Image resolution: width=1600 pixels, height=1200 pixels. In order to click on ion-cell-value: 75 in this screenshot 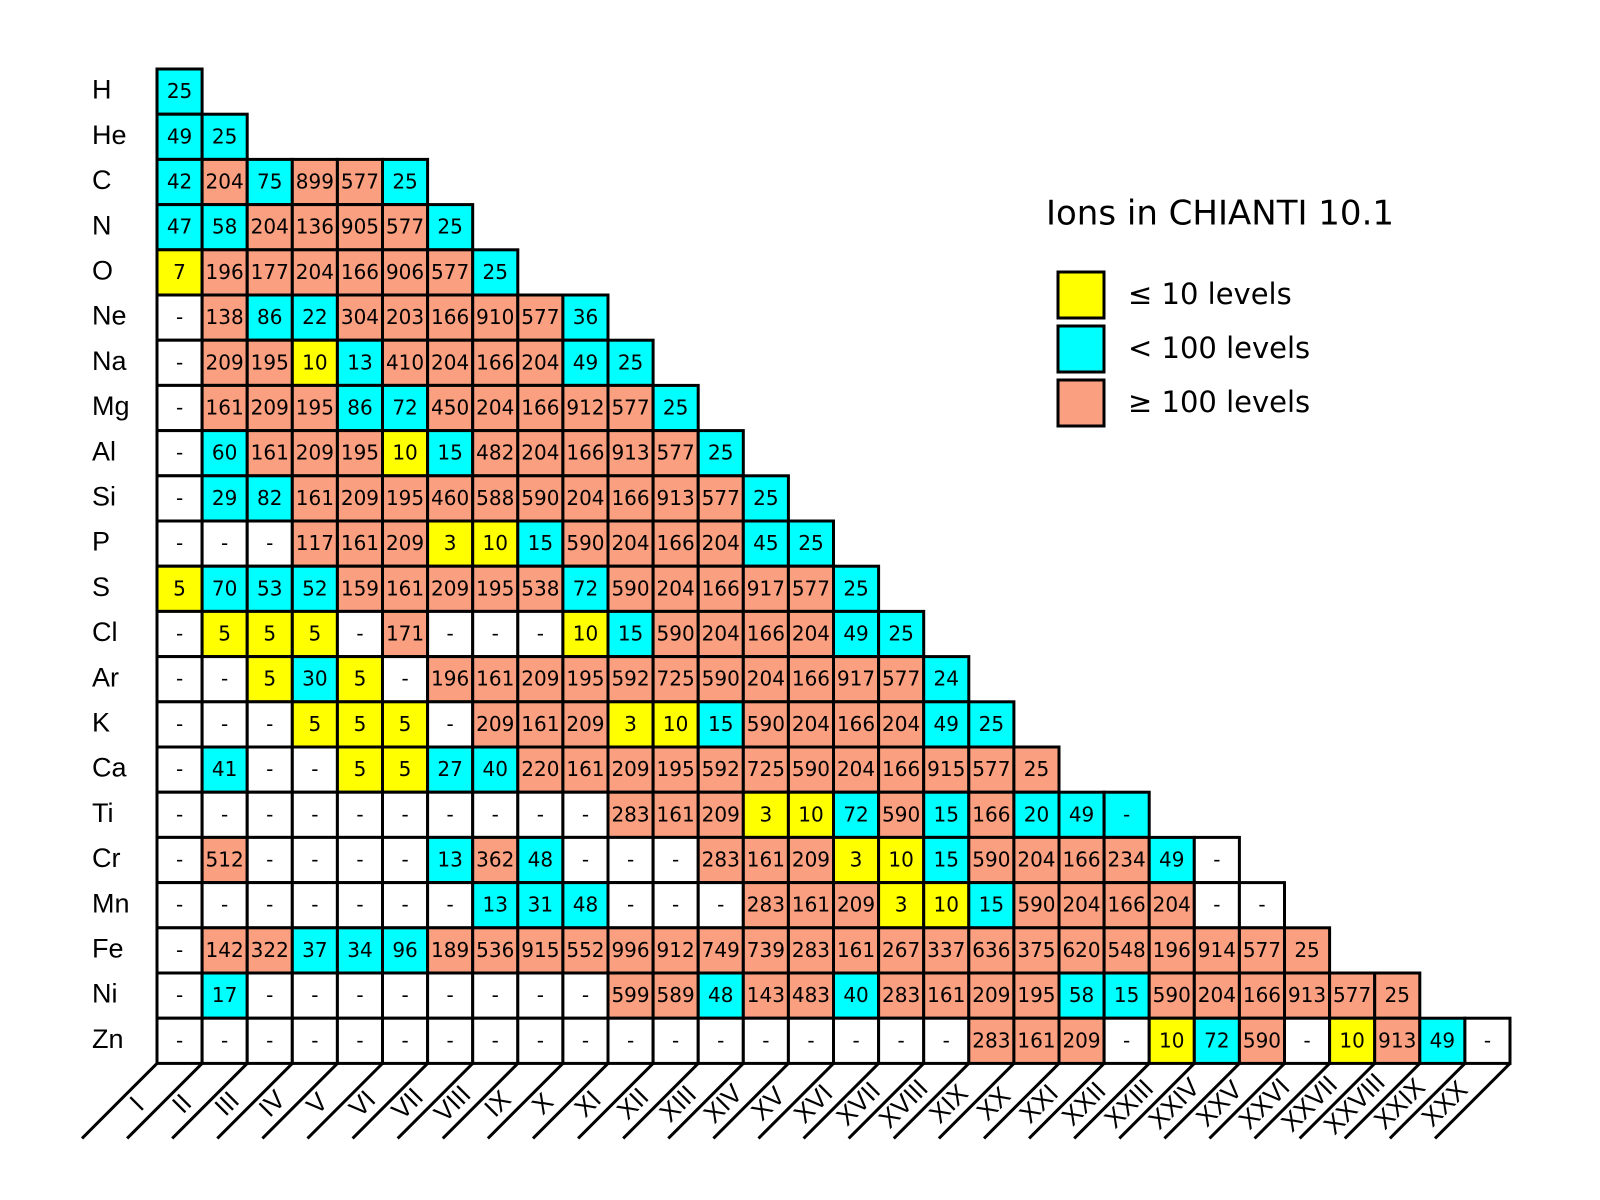, I will do `click(269, 182)`.